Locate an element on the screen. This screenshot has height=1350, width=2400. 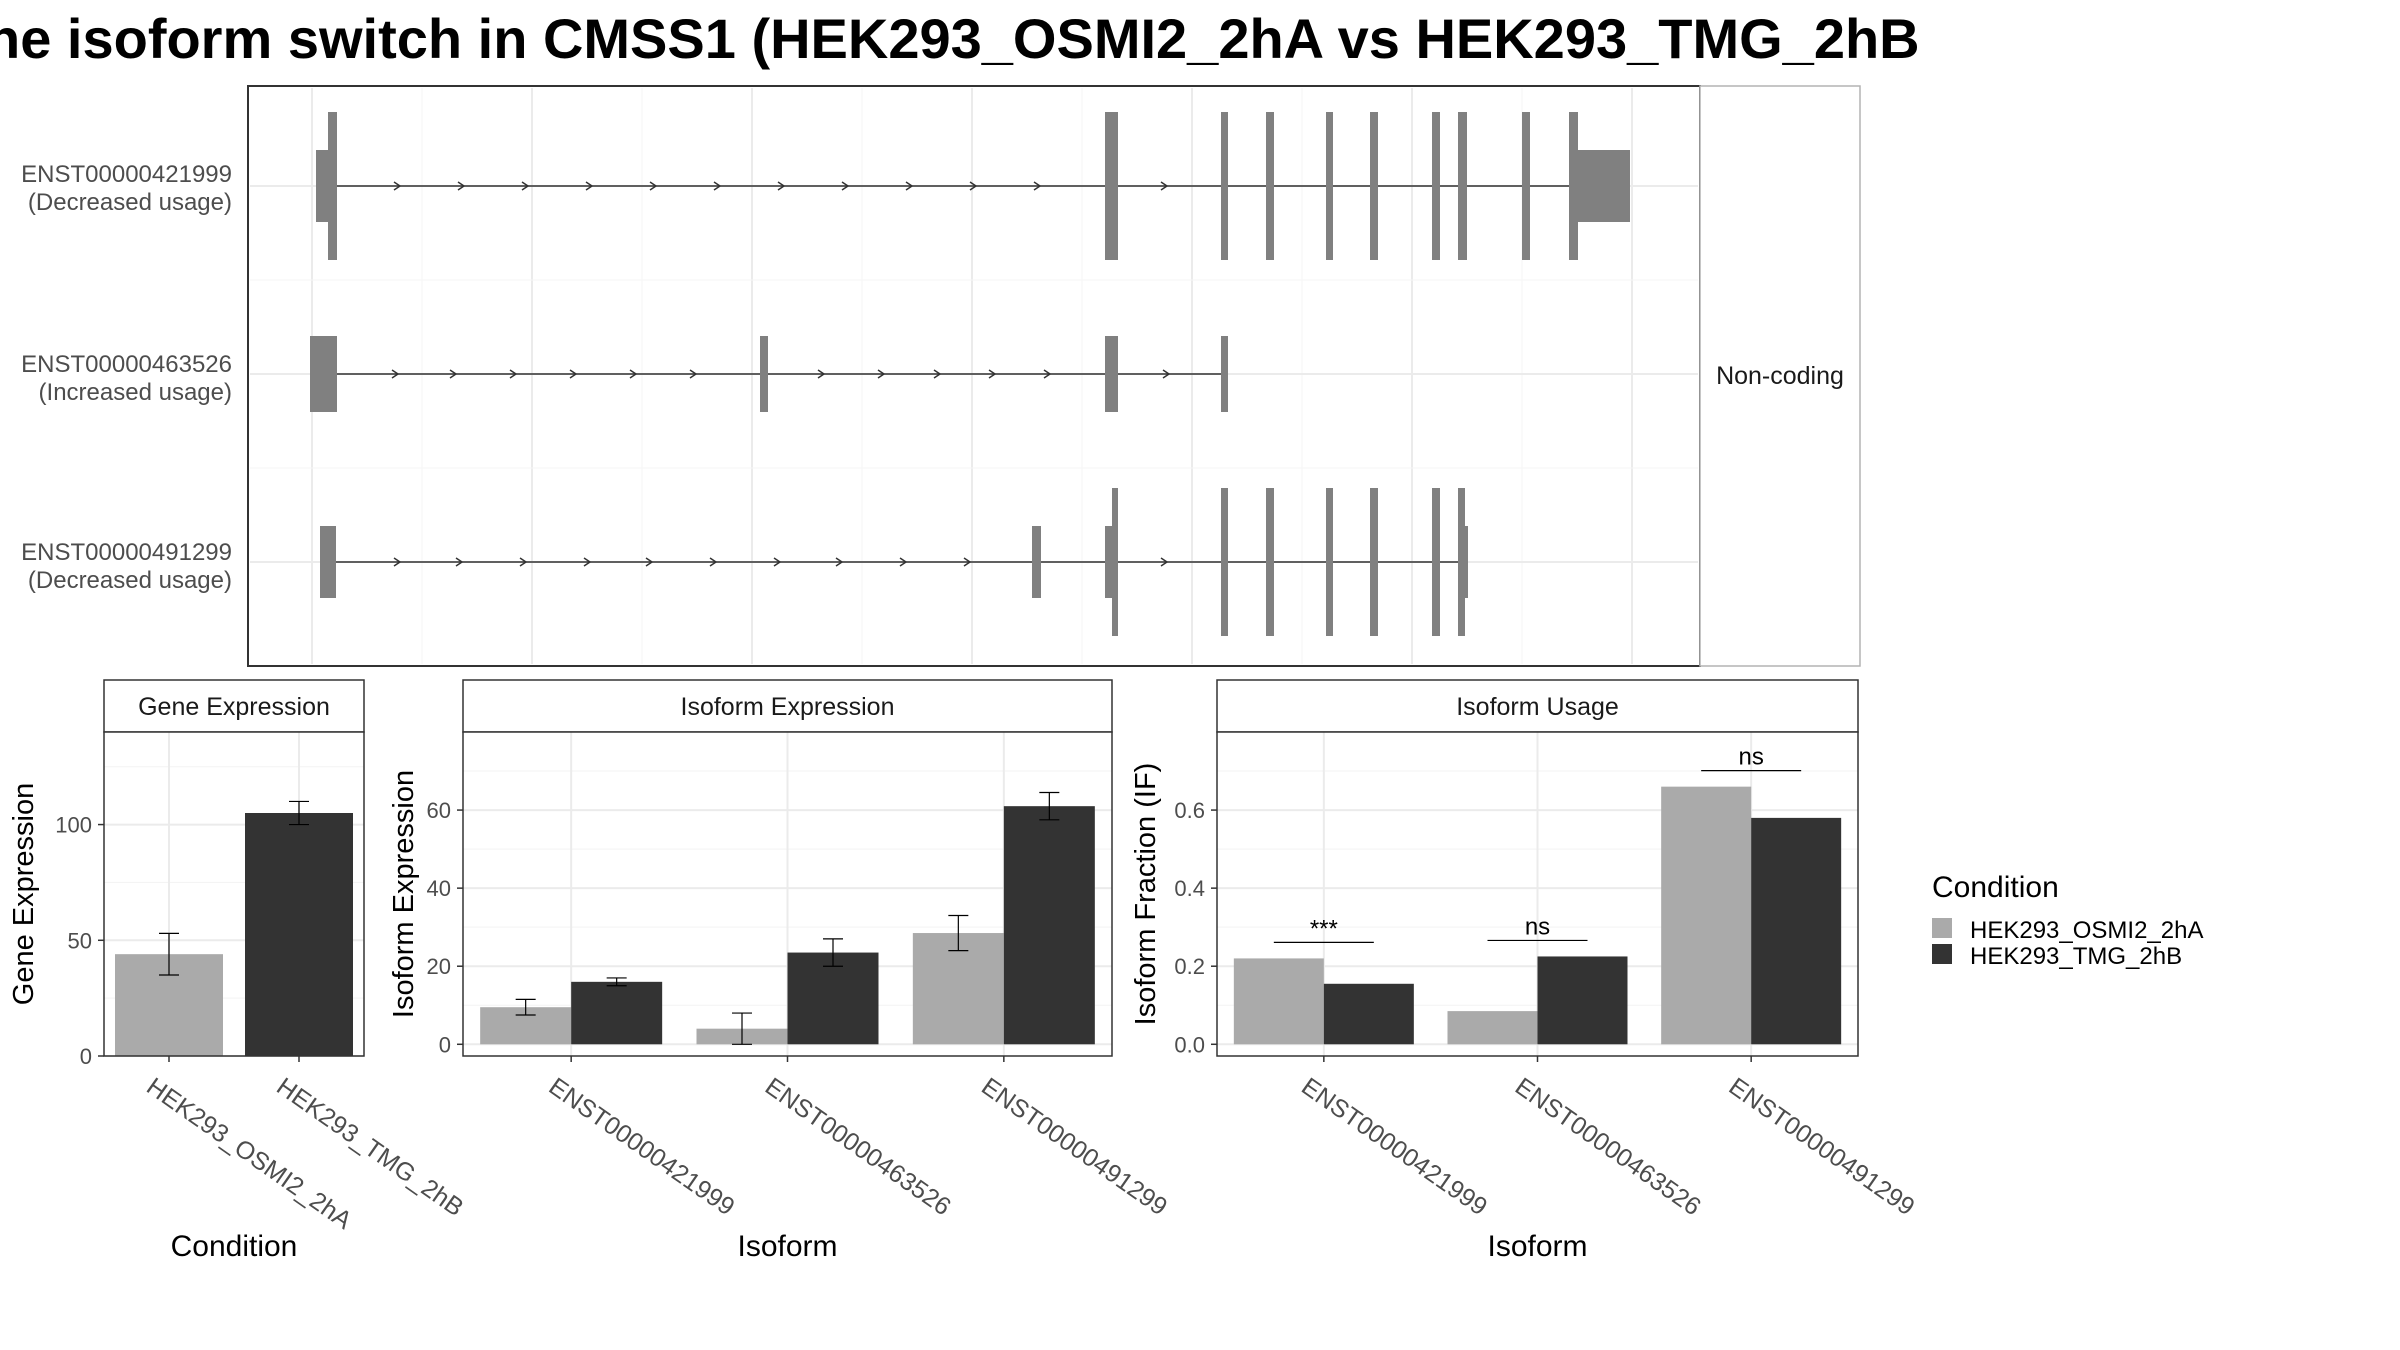
legend-swatch-tmg is located at coordinates (1942, 954).